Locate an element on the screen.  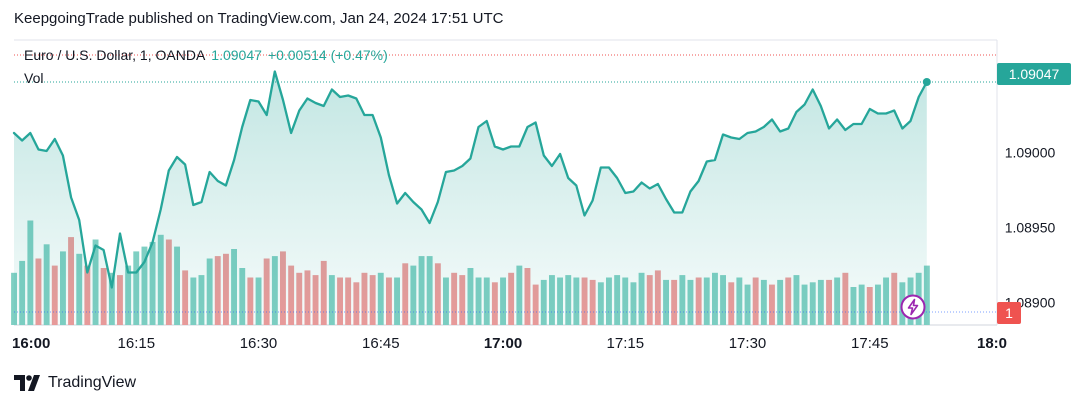
x-tick-label: 17:00 is located at coordinates (503, 343).